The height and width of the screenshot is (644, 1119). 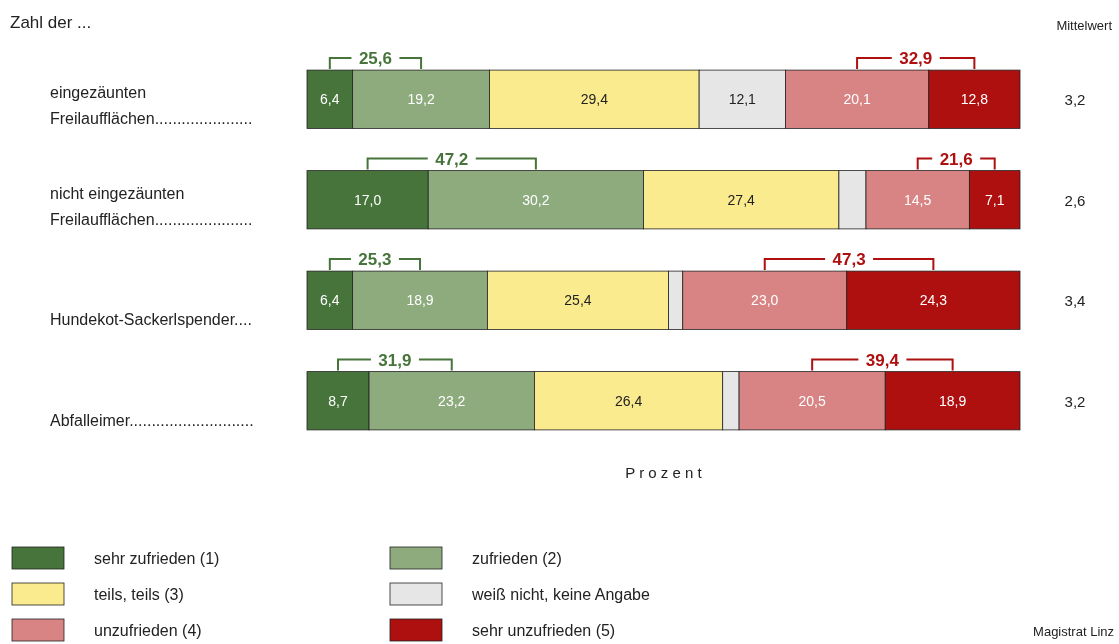 I want to click on data-label: 8,7, so click(x=338, y=400).